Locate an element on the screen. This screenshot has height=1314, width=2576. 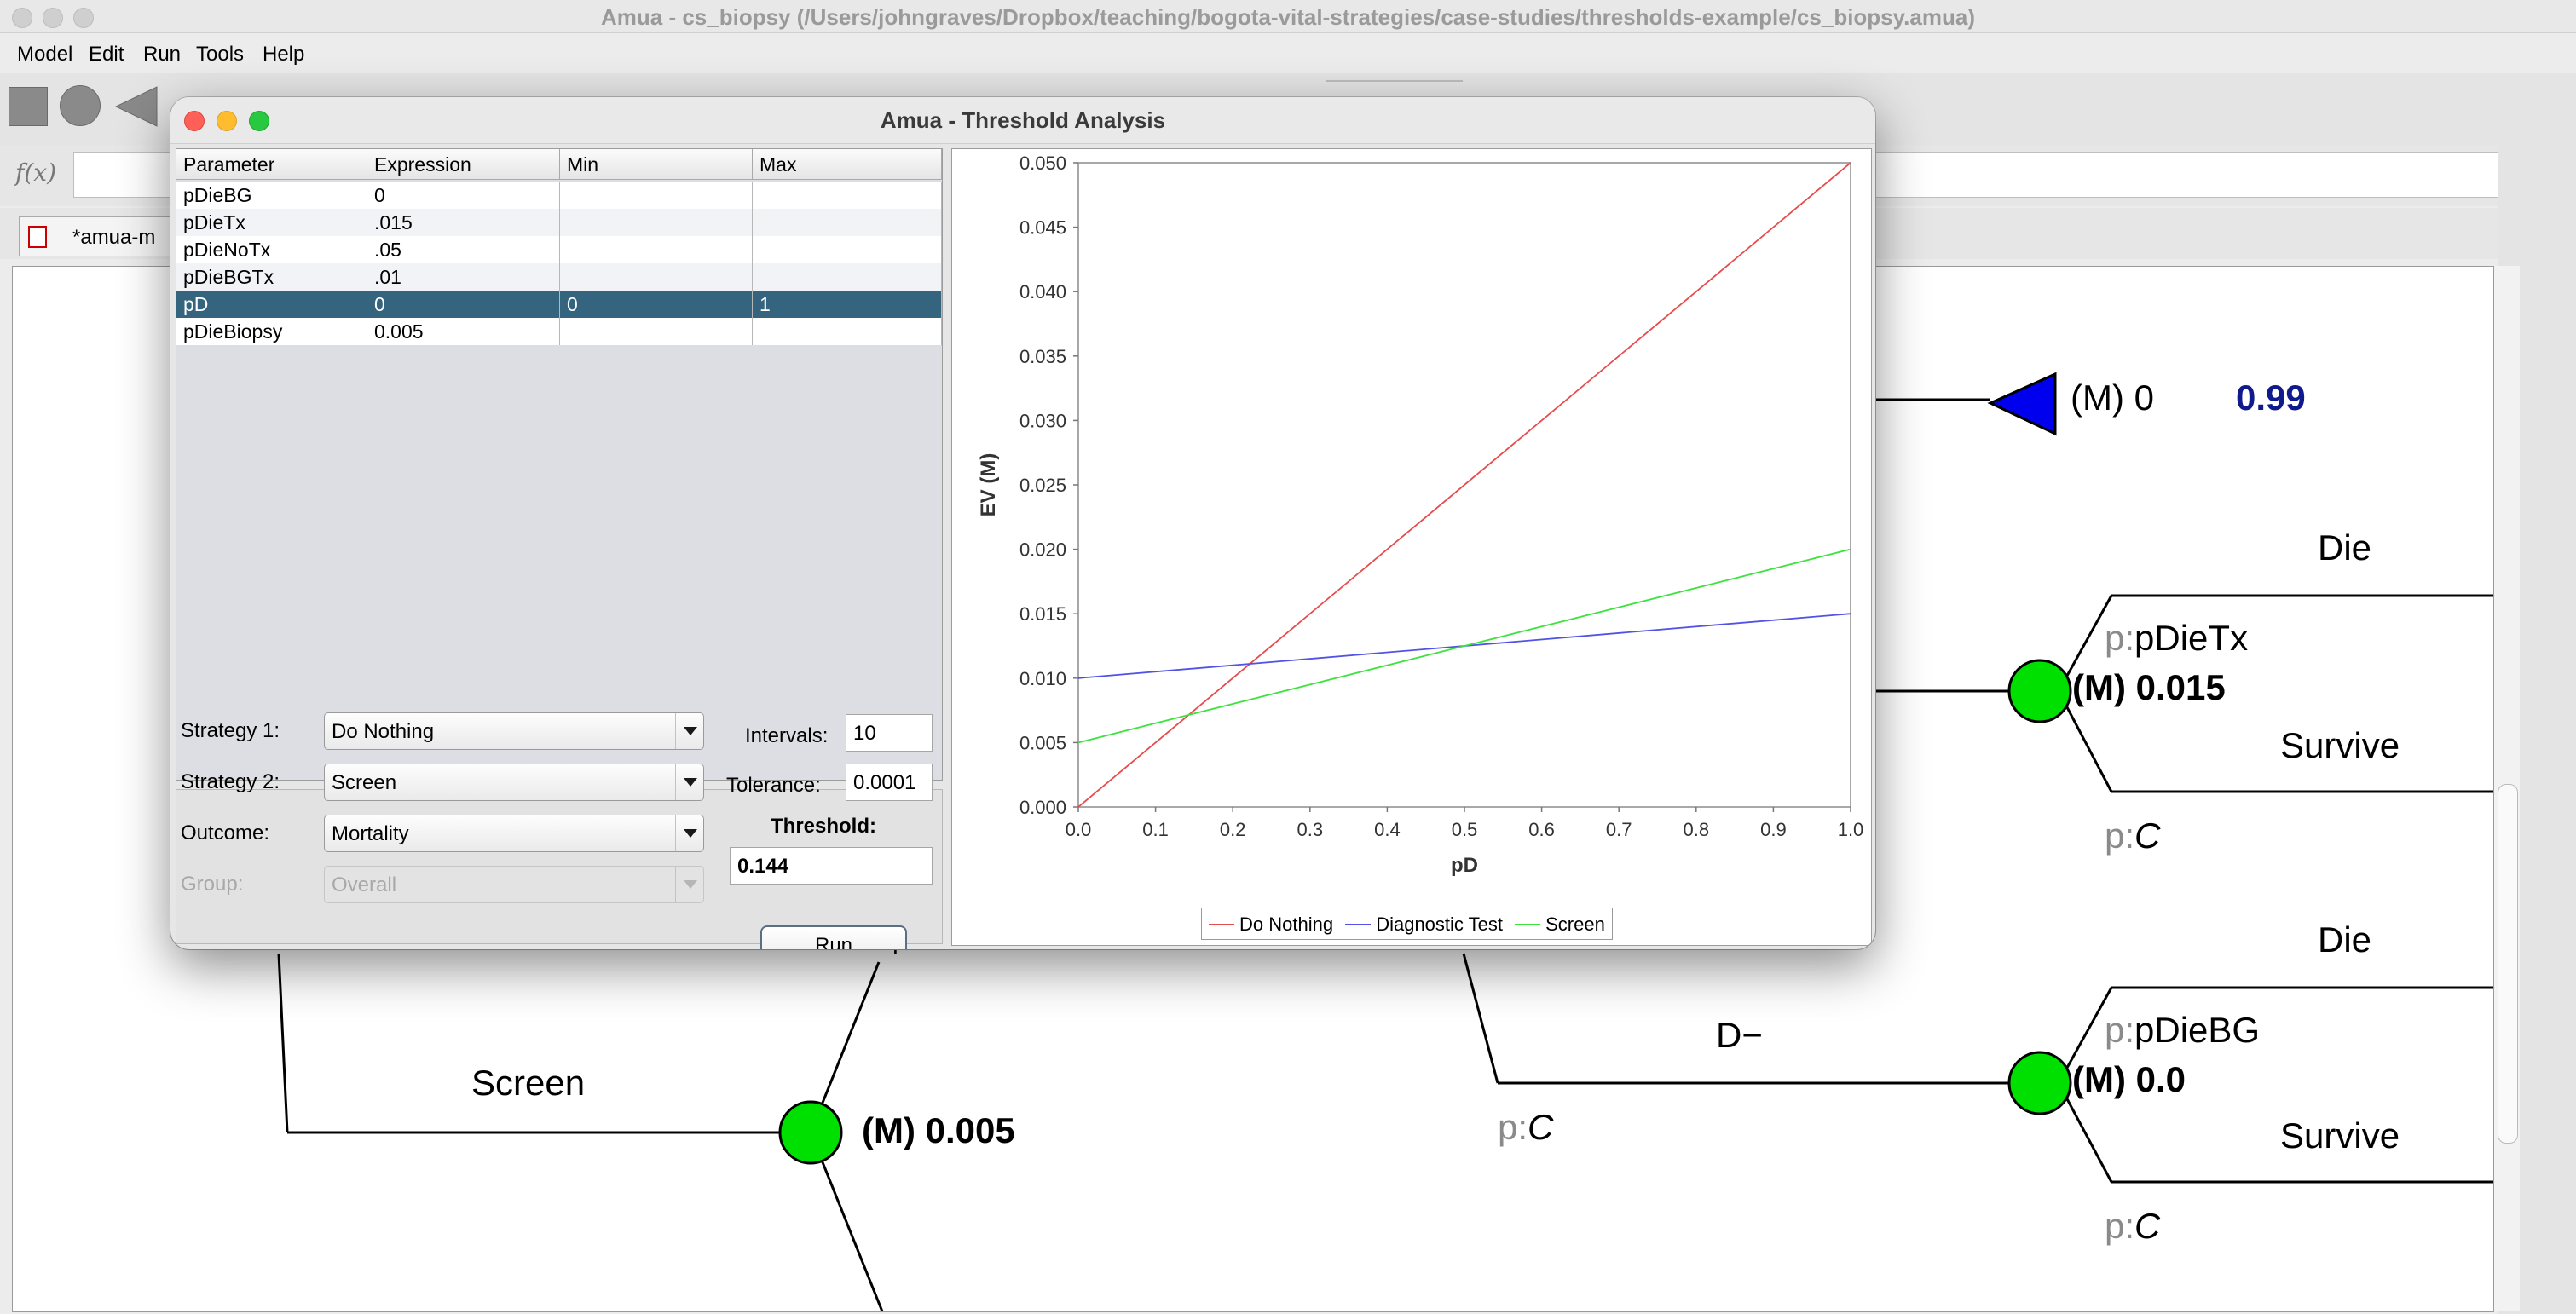
x-tick-label: 0.4 is located at coordinates (1387, 829).